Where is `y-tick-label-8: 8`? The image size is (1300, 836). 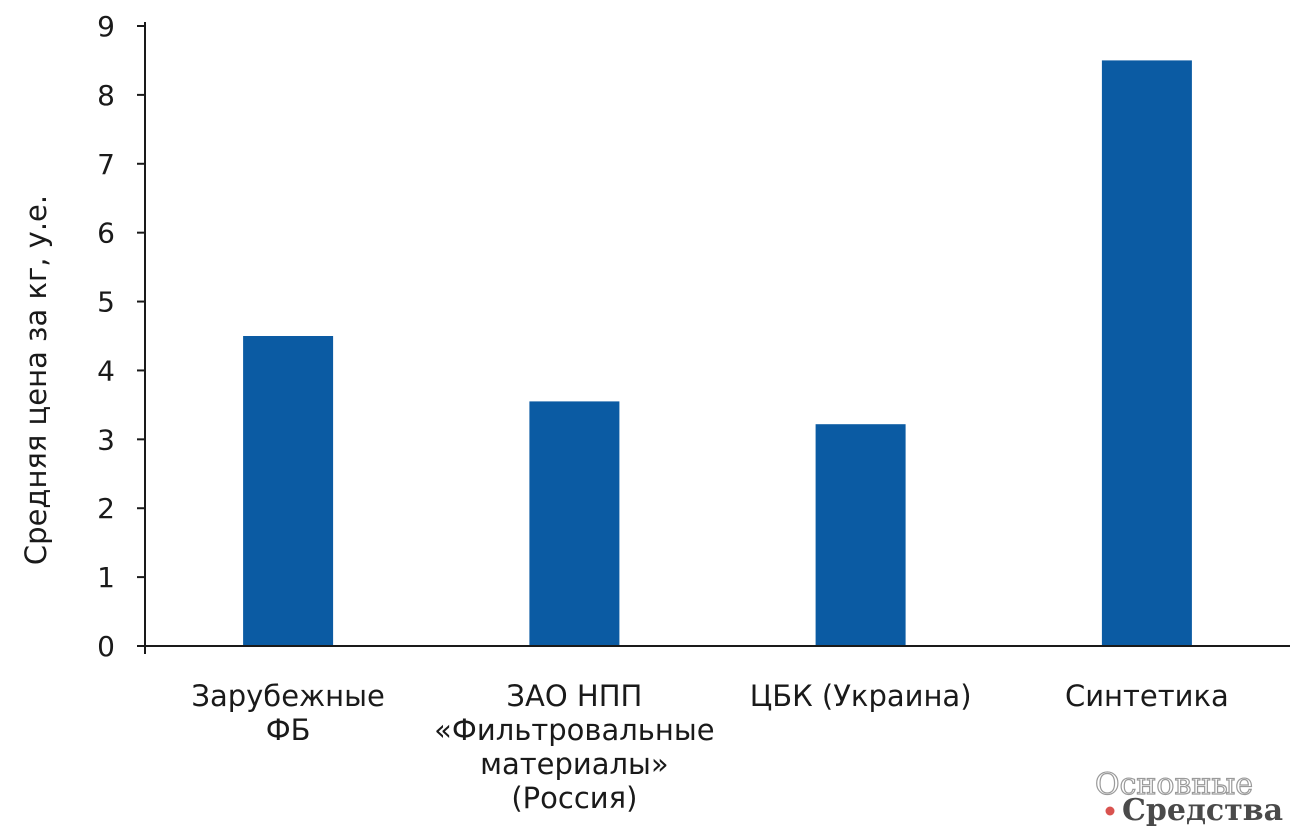 y-tick-label-8: 8 is located at coordinates (106, 95).